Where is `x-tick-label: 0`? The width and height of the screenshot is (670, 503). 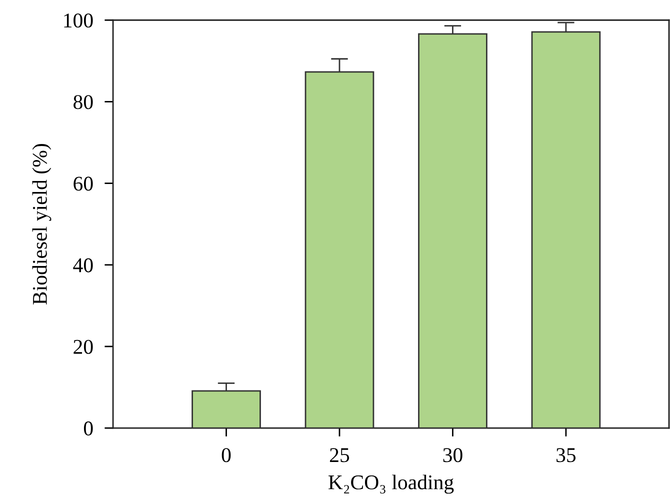
x-tick-label: 0 is located at coordinates (226, 455).